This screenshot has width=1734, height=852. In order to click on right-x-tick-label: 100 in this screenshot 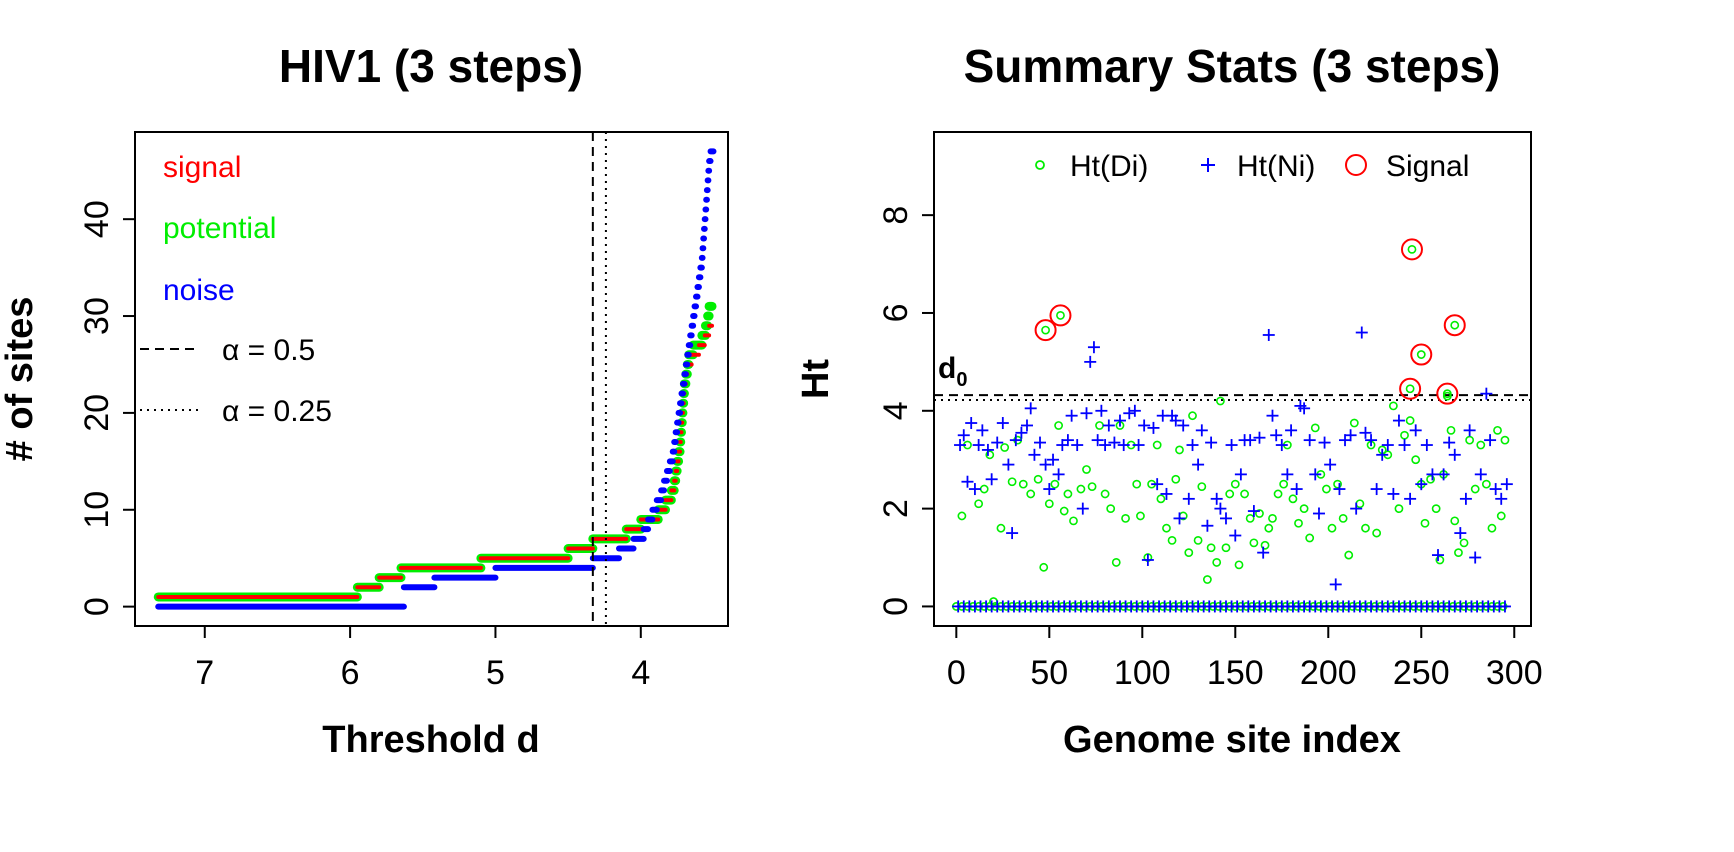, I will do `click(1142, 673)`.